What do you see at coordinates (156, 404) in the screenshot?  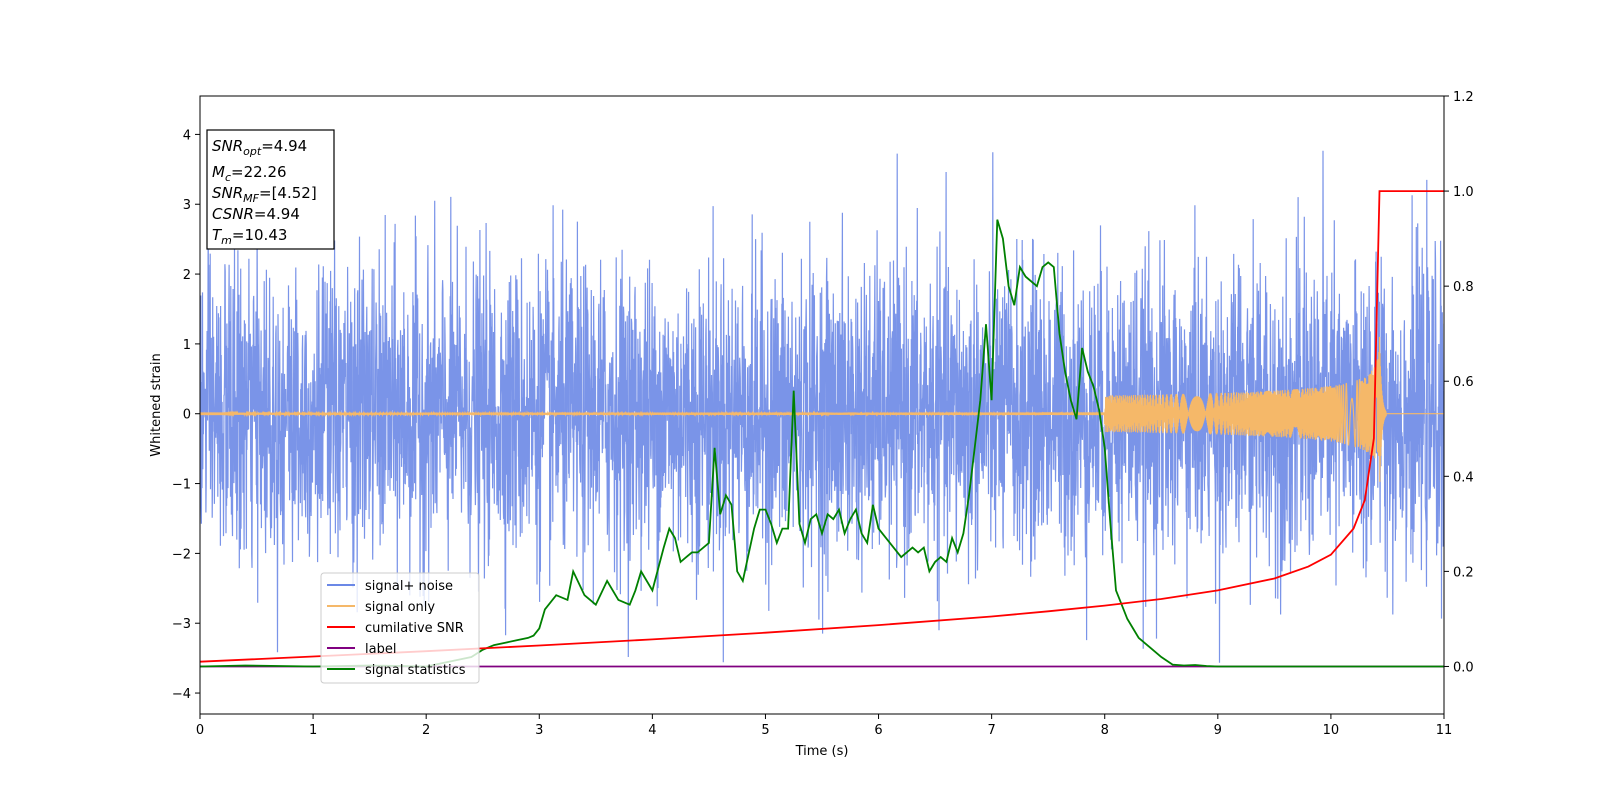 I see `y-axis-label: Whitened strain` at bounding box center [156, 404].